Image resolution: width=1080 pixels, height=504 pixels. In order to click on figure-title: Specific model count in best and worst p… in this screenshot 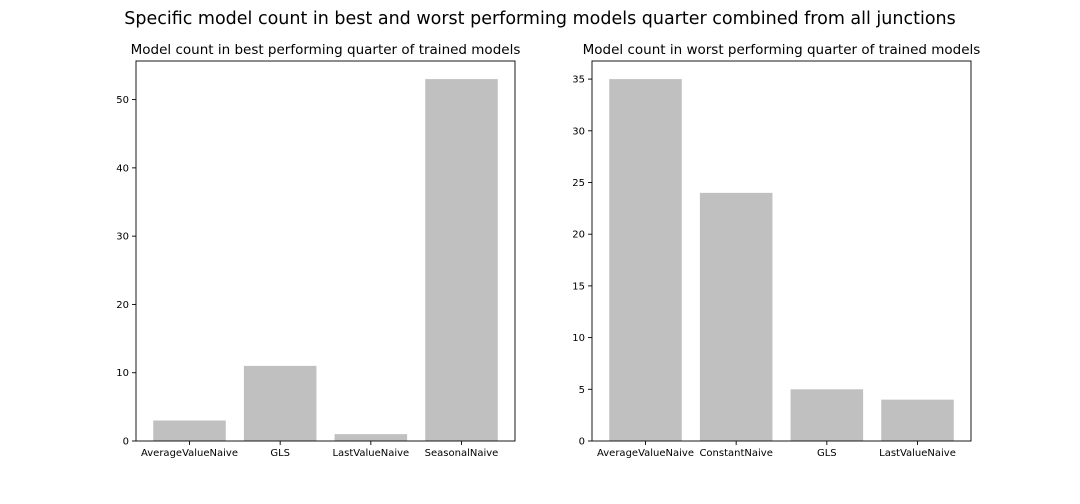, I will do `click(540, 19)`.